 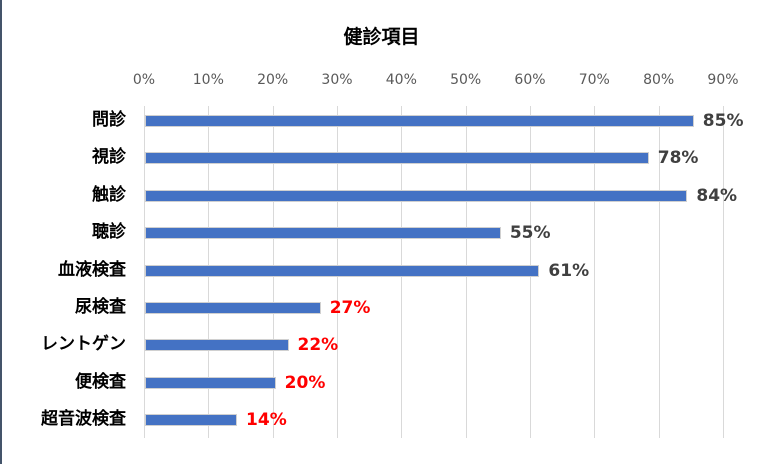 I want to click on data-label: 20%, so click(x=305, y=382).